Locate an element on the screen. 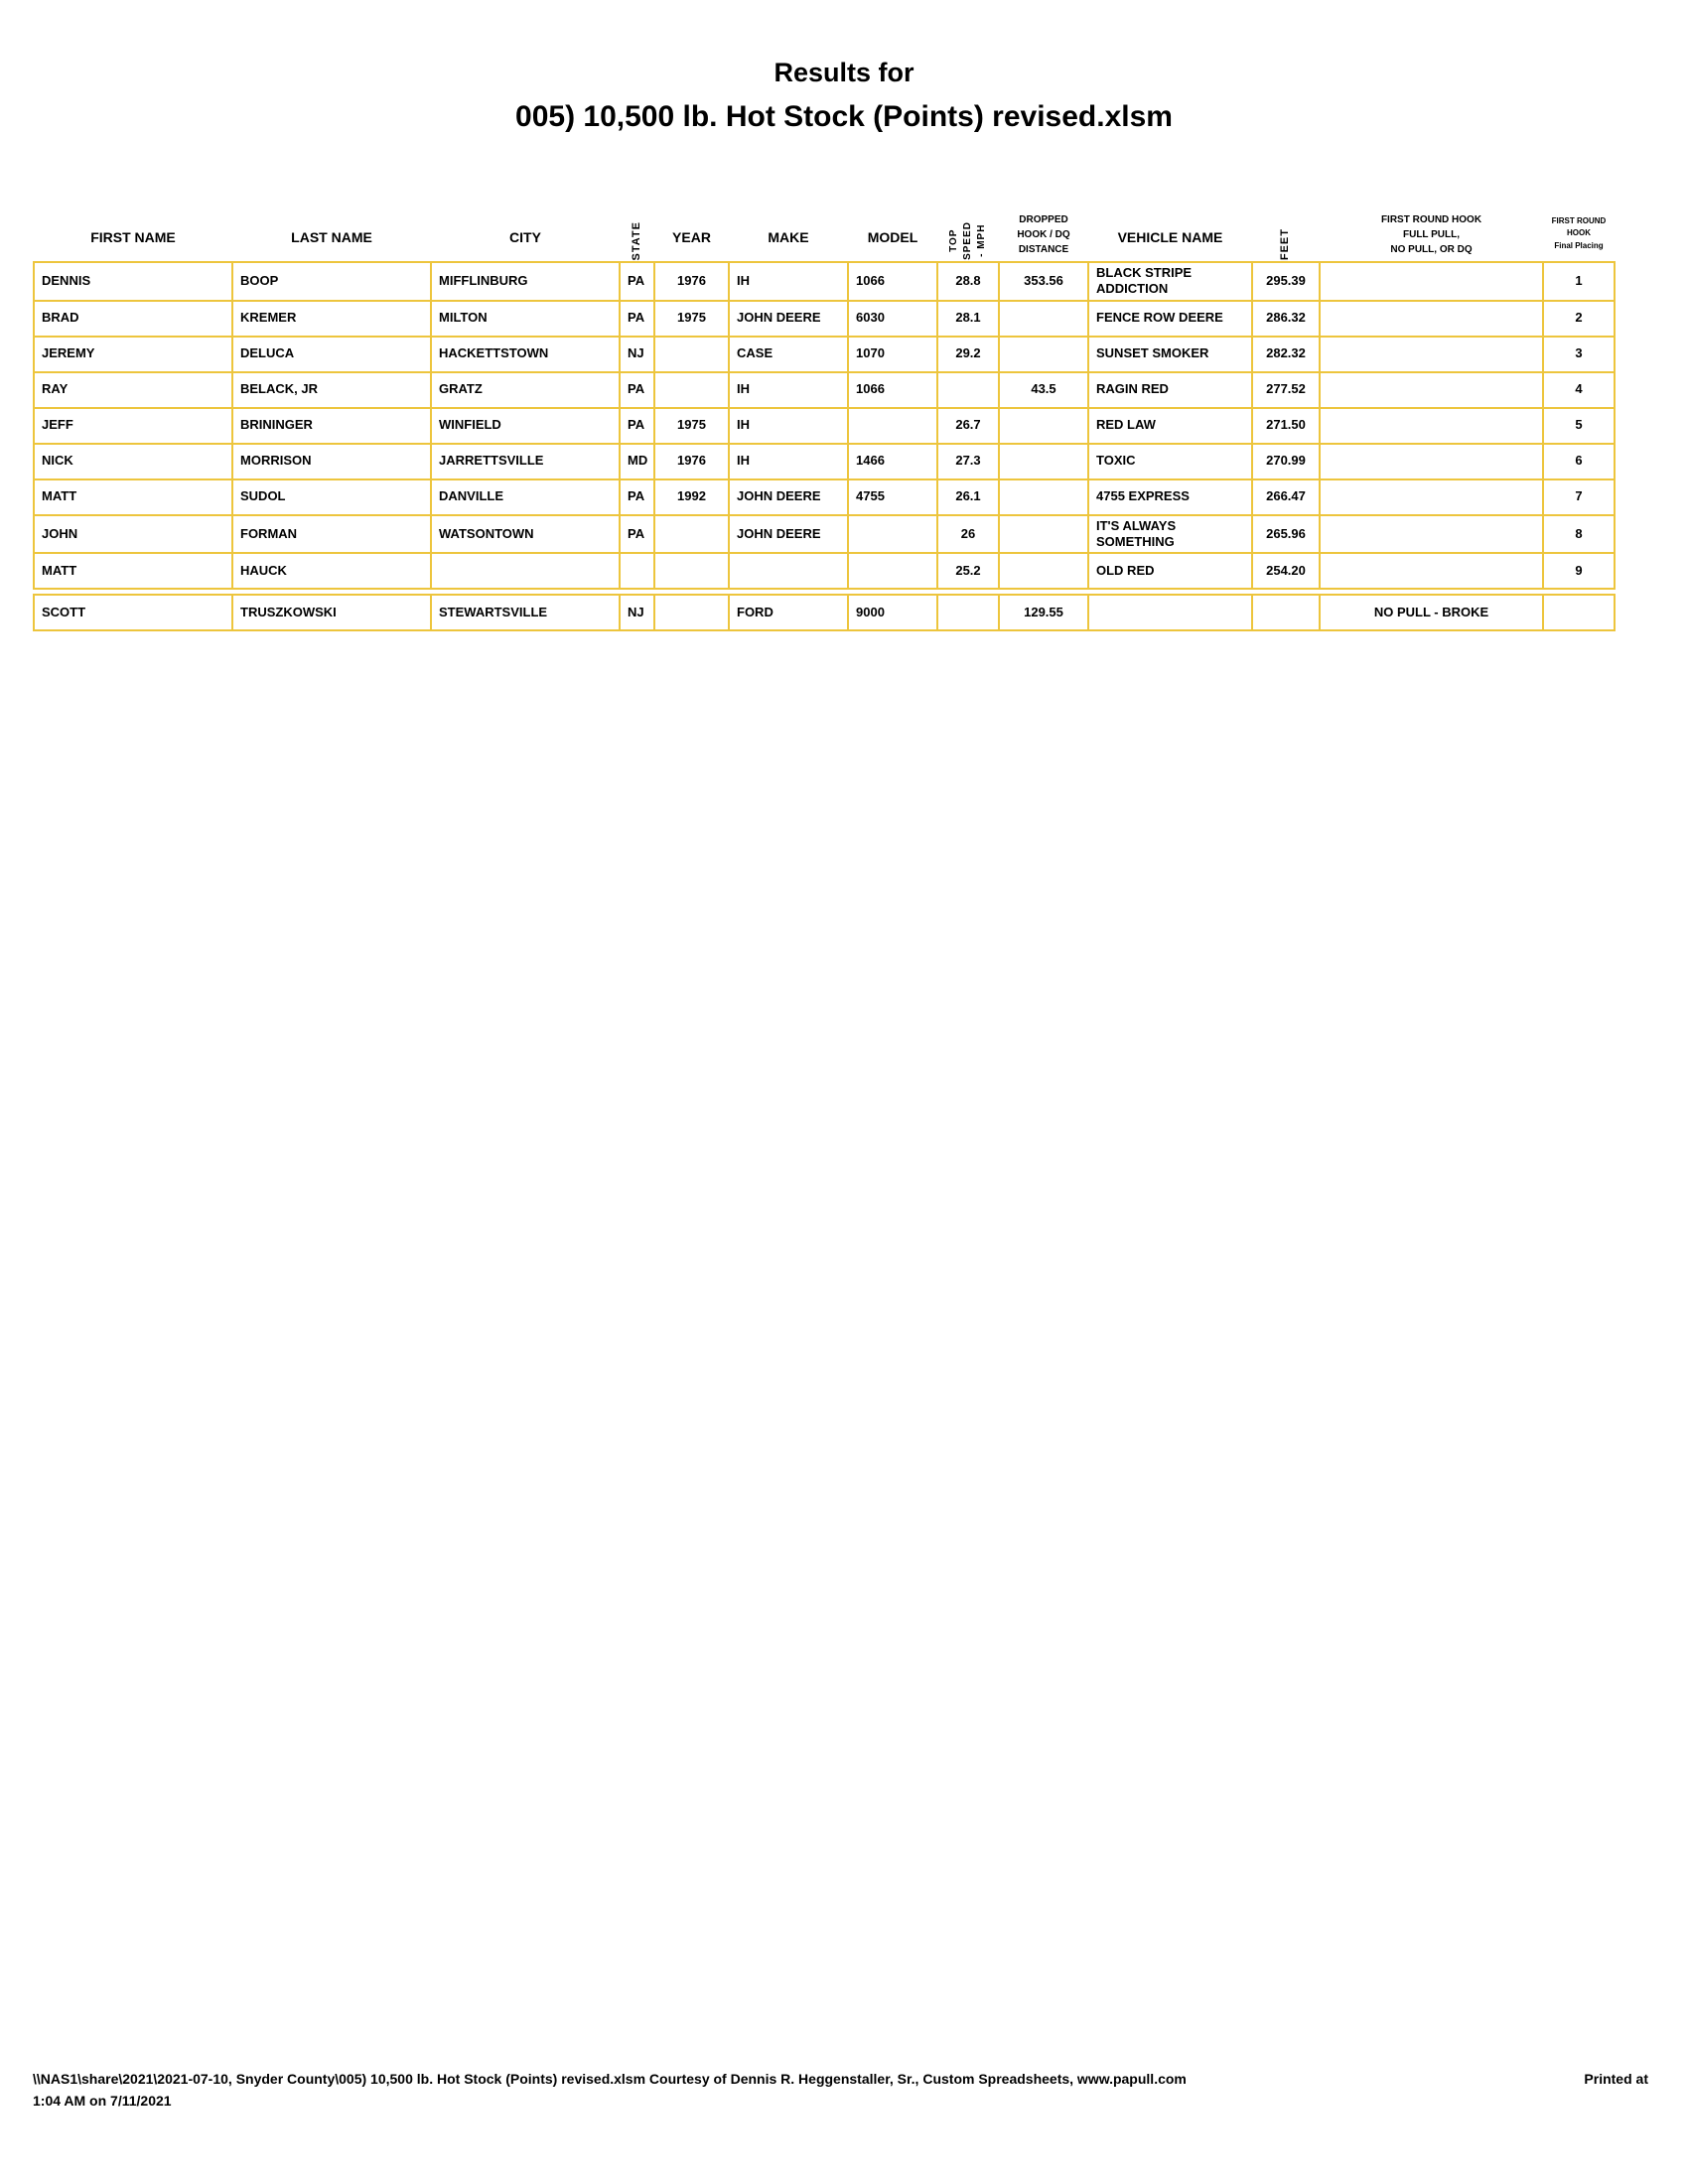  table-row: MATT HAUCK 25.2 OLD RED 254.20 9 is located at coordinates (824, 571).